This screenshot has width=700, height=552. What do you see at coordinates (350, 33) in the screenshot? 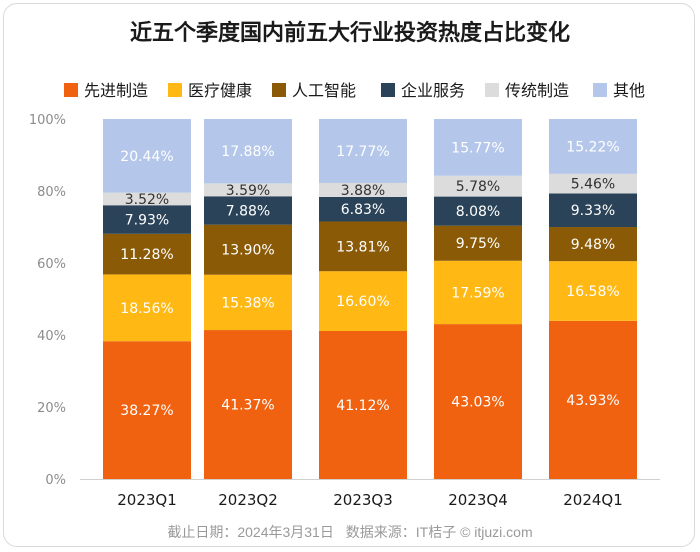
I see `chart-title: 近五个季度国内前五大行业投资热度占比变化` at bounding box center [350, 33].